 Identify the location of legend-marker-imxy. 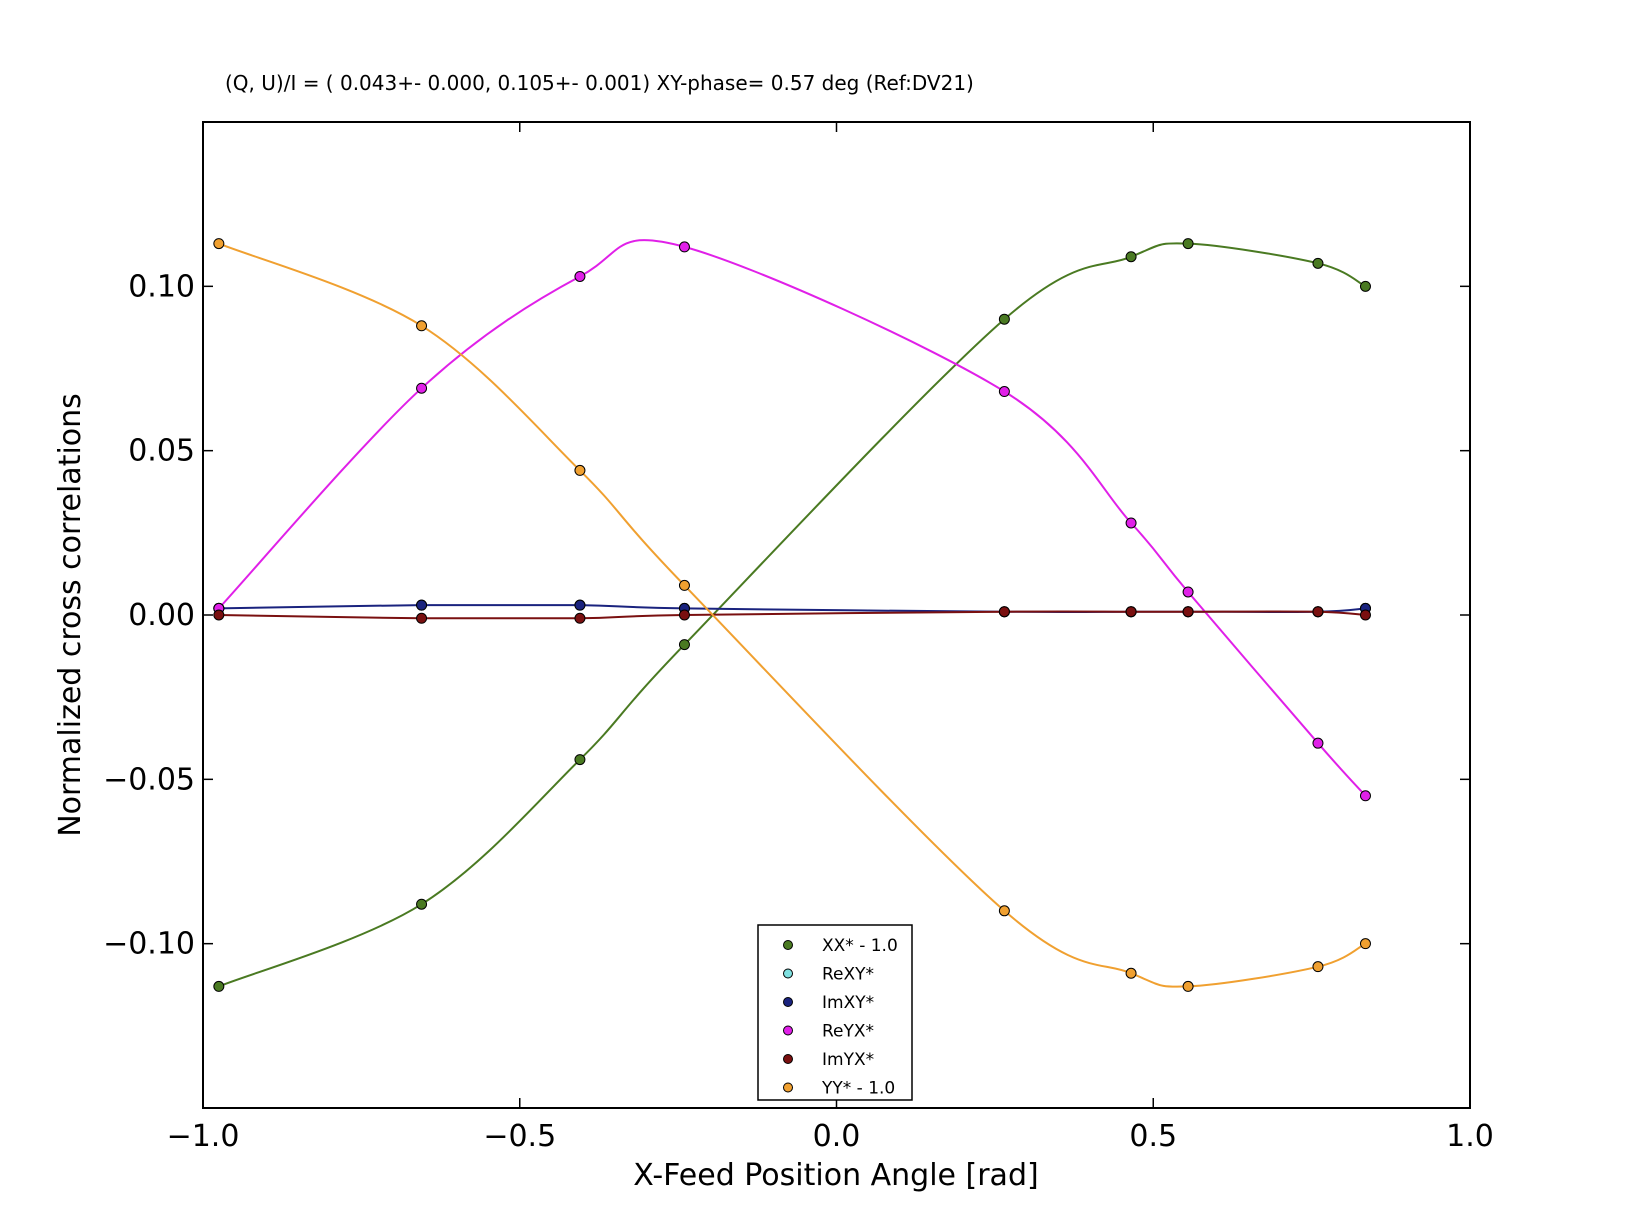
(788, 1002).